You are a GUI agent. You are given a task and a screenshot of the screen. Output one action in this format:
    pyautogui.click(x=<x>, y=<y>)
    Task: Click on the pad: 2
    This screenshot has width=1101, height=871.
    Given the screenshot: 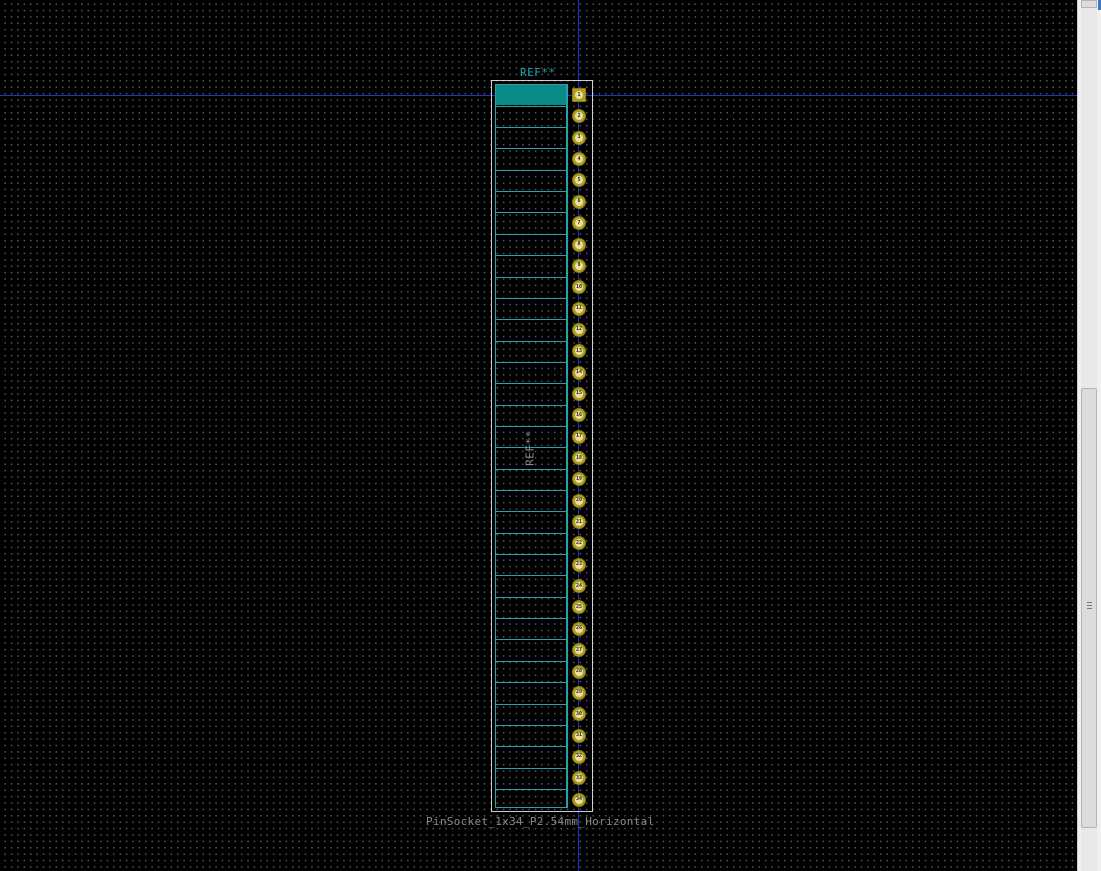 What is the action you would take?
    pyautogui.click(x=579, y=116)
    